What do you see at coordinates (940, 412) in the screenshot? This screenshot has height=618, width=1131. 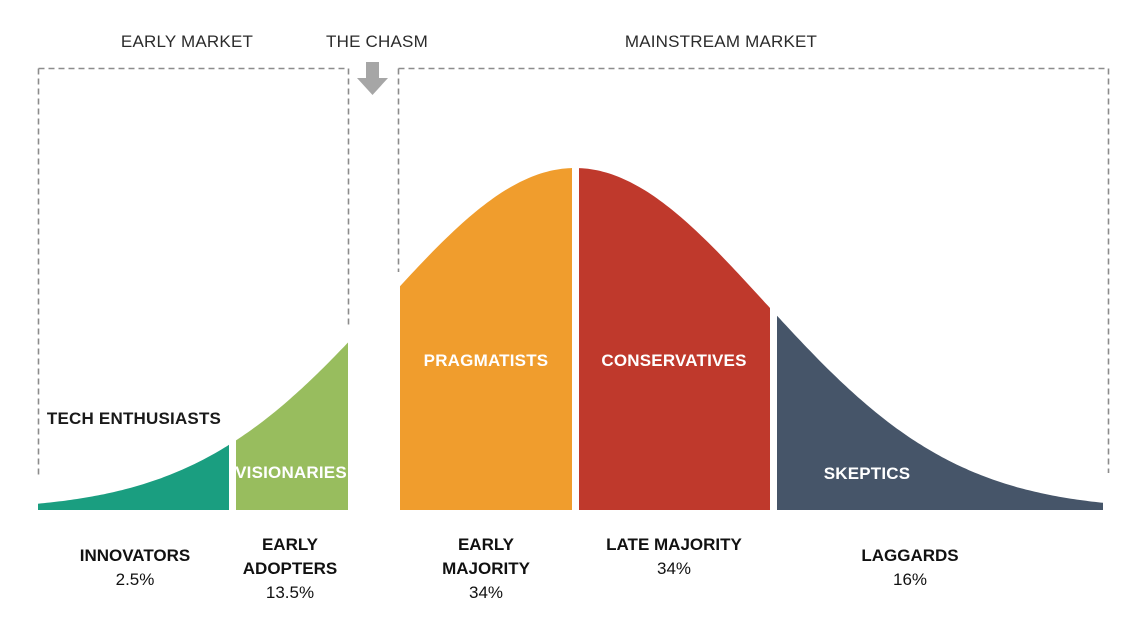 I see `segment-laggards` at bounding box center [940, 412].